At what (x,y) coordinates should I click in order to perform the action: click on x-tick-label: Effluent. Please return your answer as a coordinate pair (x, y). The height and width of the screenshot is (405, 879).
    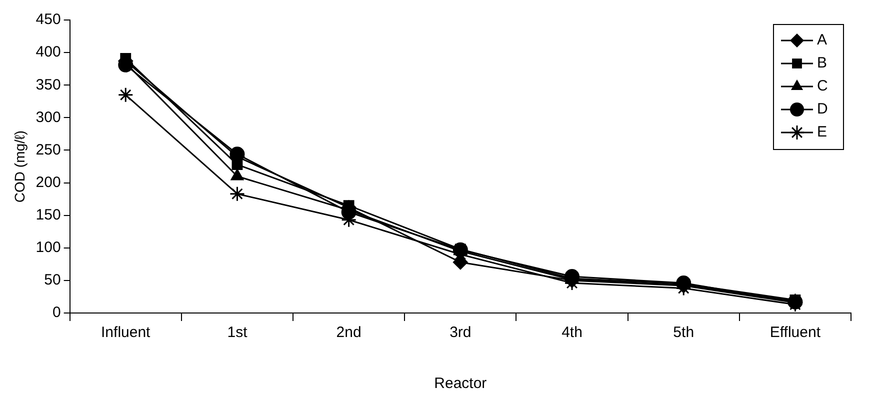
    Looking at the image, I should click on (796, 333).